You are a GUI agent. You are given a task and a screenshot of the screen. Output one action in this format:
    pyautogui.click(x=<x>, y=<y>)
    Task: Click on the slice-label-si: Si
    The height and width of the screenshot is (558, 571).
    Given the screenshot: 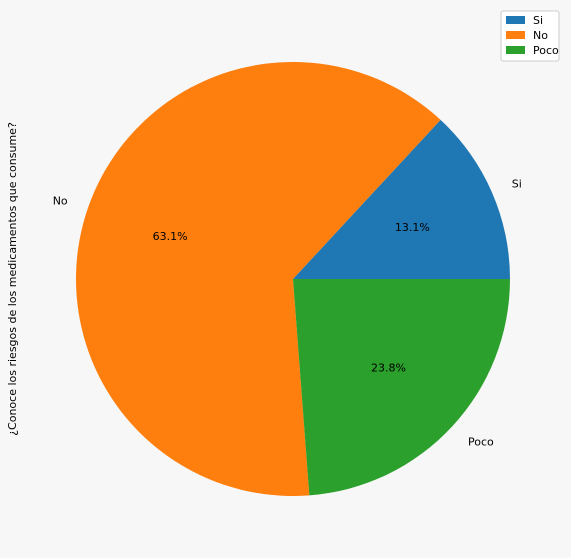 What is the action you would take?
    pyautogui.click(x=517, y=184)
    